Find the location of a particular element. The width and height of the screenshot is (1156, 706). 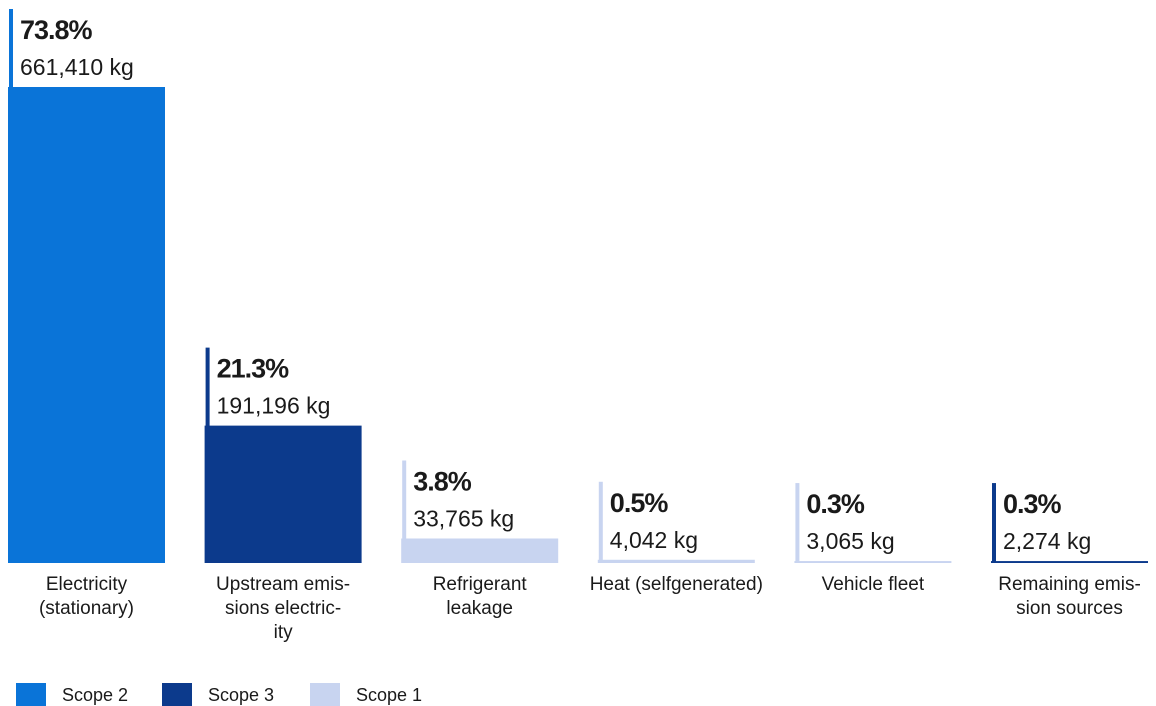

kg-label: 33,765 kg is located at coordinates (463, 518).